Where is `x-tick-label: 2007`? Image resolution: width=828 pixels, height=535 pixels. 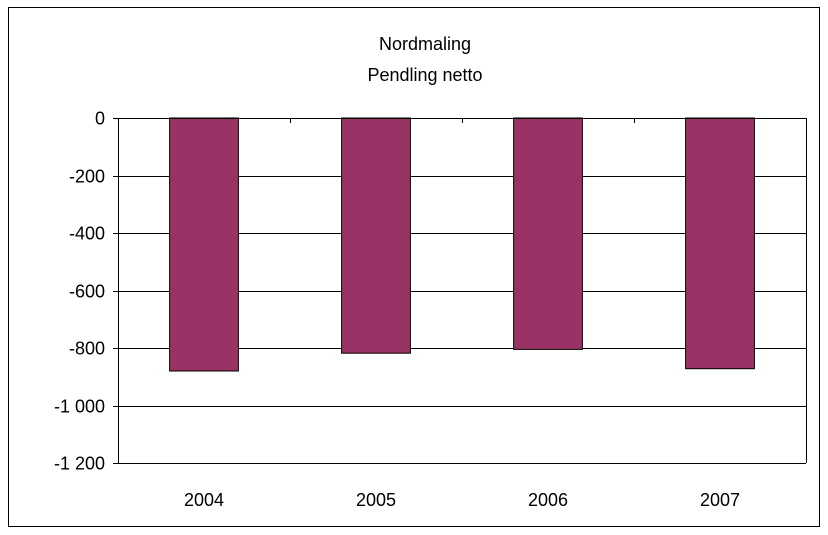 x-tick-label: 2007 is located at coordinates (720, 500).